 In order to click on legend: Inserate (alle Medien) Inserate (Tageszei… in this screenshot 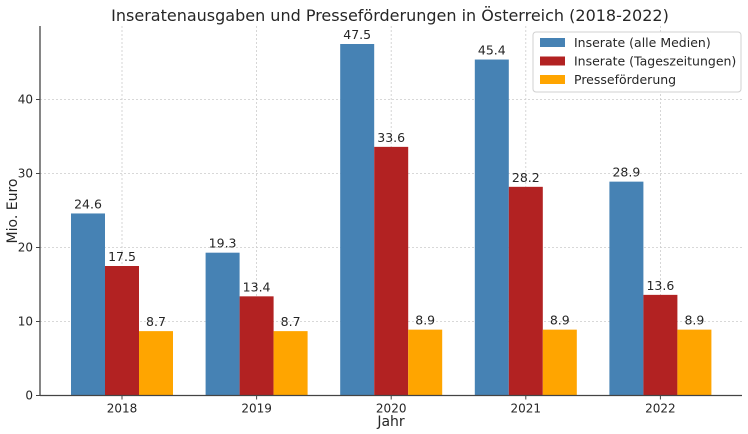, I will do `click(637, 62)`.